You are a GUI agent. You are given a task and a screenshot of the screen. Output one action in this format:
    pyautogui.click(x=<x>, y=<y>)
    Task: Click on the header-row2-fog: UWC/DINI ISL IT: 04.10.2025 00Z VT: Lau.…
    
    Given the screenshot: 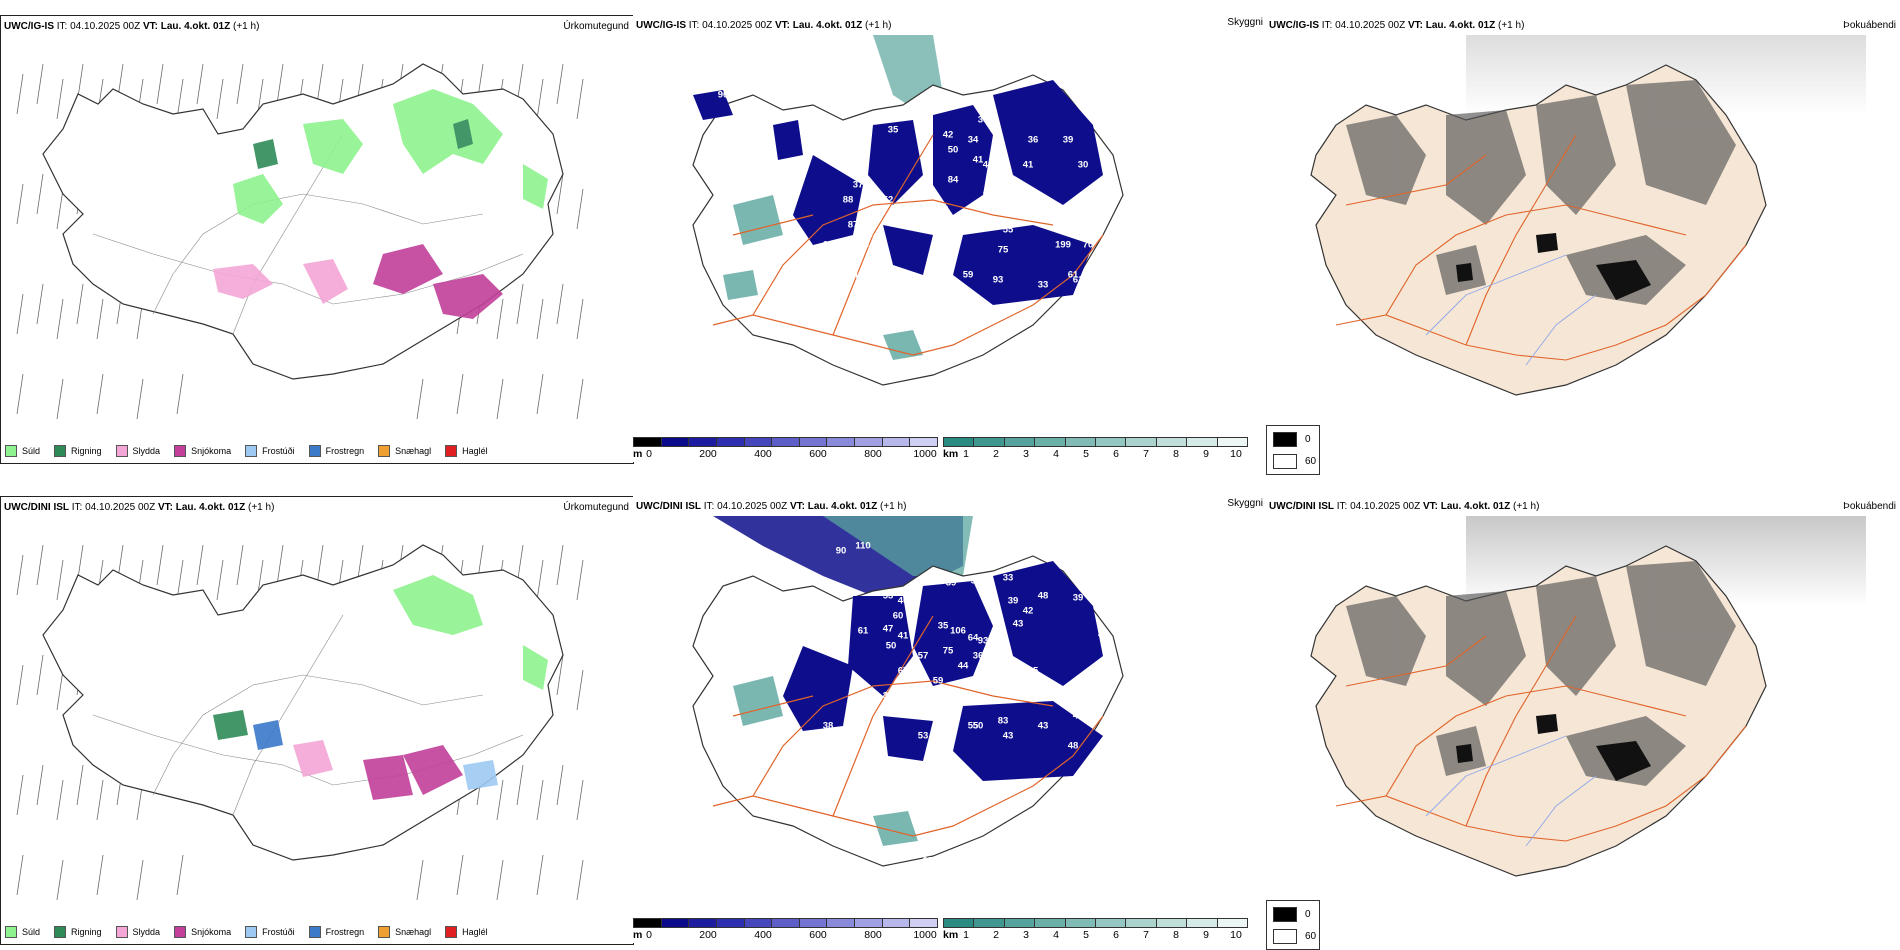 What is the action you would take?
    pyautogui.click(x=1404, y=506)
    